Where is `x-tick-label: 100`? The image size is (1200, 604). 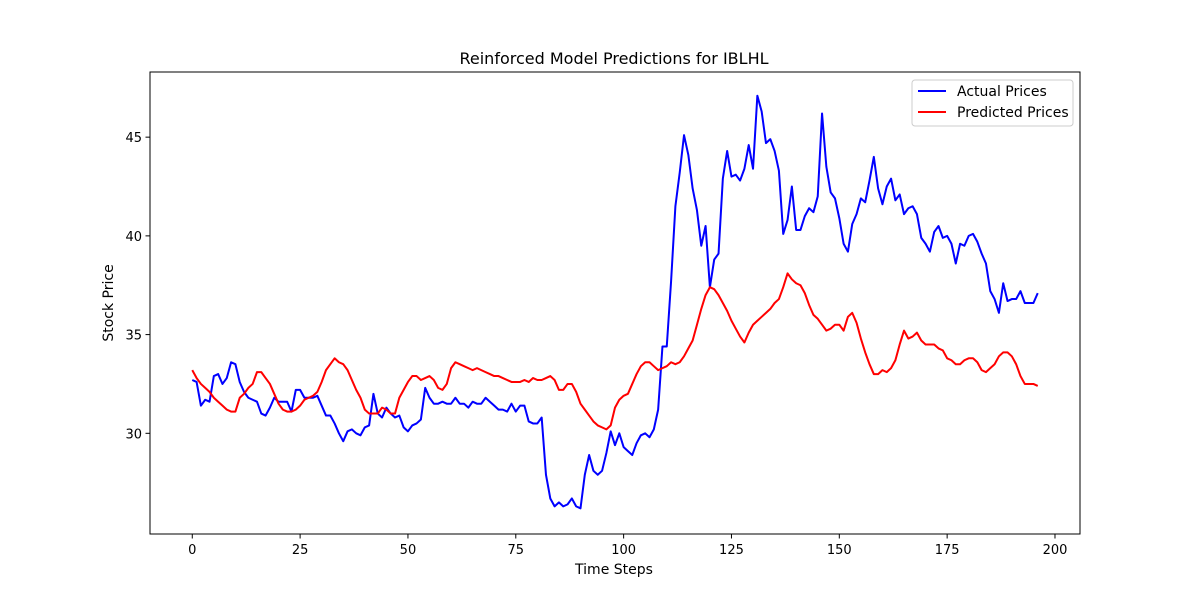
x-tick-label: 100 is located at coordinates (623, 550).